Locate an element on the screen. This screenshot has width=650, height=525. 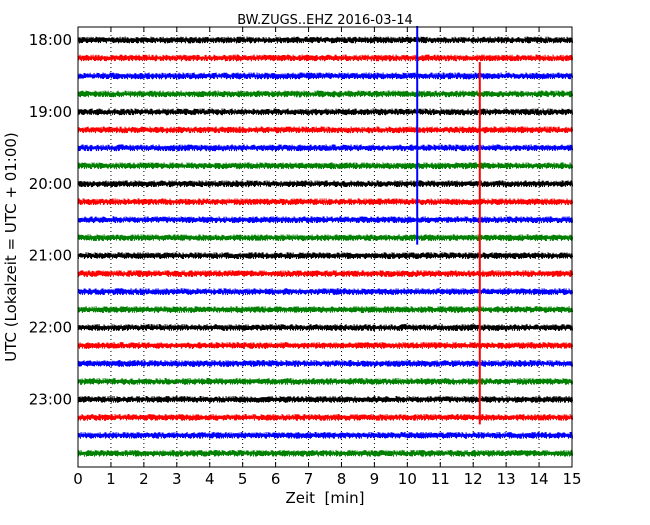
chart-title: BW.ZUGS..EHZ 2016-03-14 is located at coordinates (325, 20).